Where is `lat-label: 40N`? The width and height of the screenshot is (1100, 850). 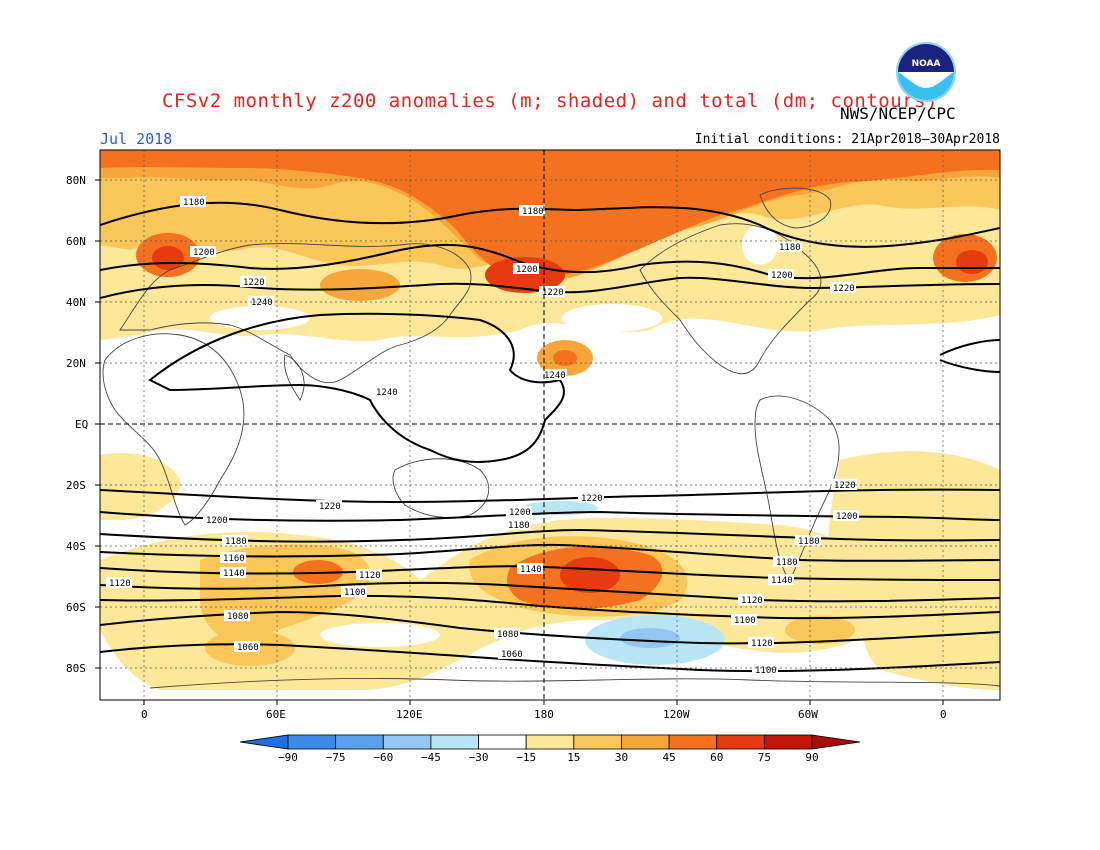 lat-label: 40N is located at coordinates (76, 302).